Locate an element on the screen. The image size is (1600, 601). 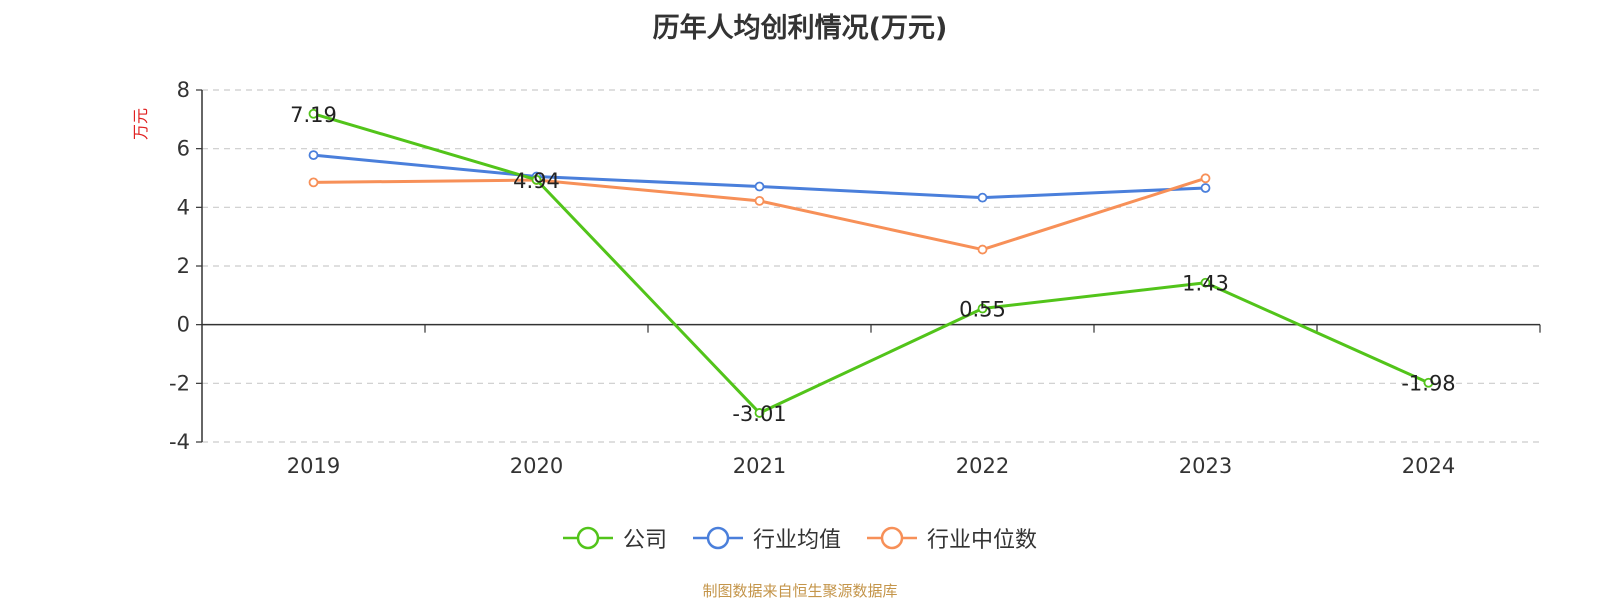
legend-label: 公司 is located at coordinates (644, 540).